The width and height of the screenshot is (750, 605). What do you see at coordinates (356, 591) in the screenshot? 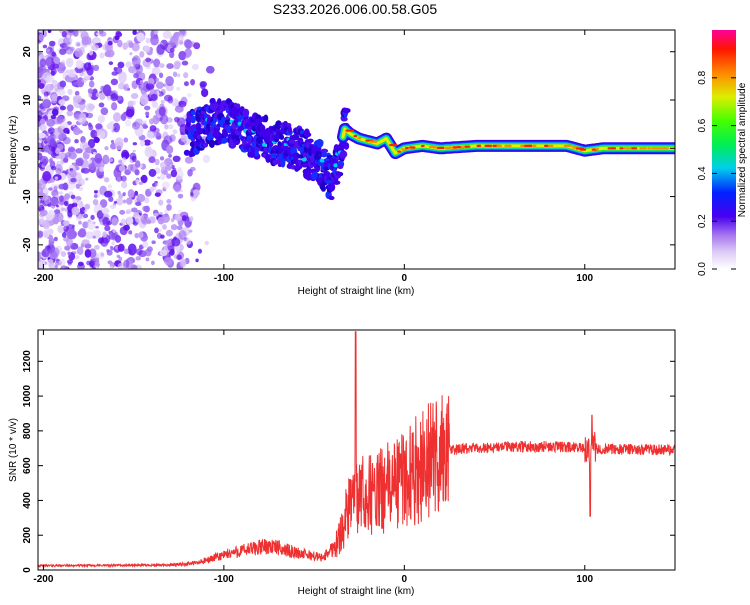
I see `snr-xlabel: Height of straight line (km)` at bounding box center [356, 591].